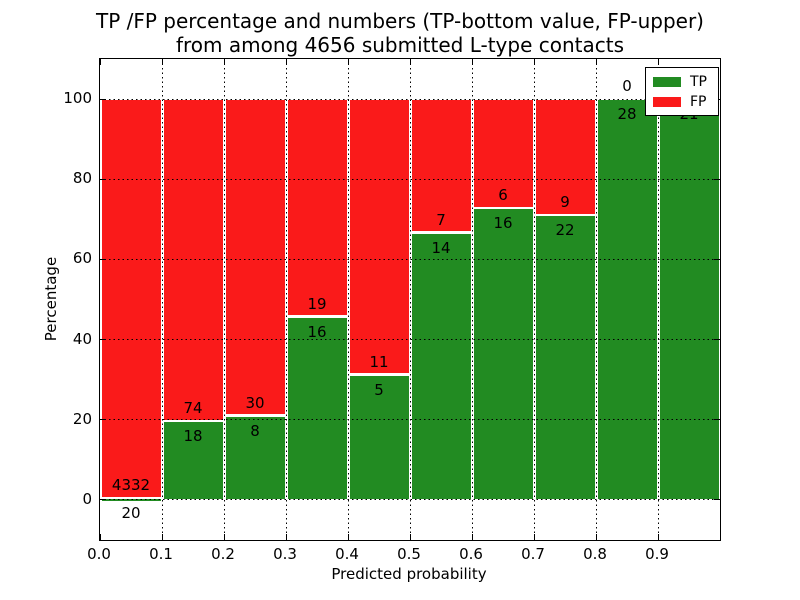  Describe the element at coordinates (87, 498) in the screenshot. I see `y-tick-label: 0` at that location.